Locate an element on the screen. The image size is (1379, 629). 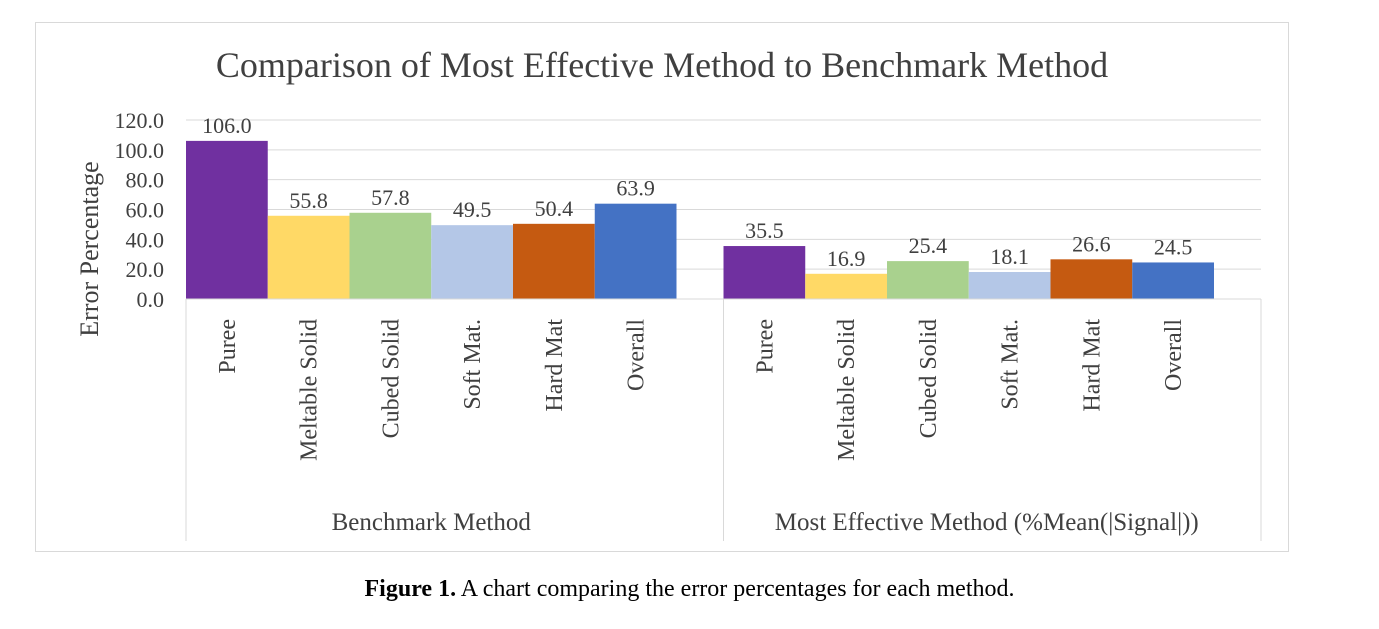
data-label: 25.4 is located at coordinates (928, 245).